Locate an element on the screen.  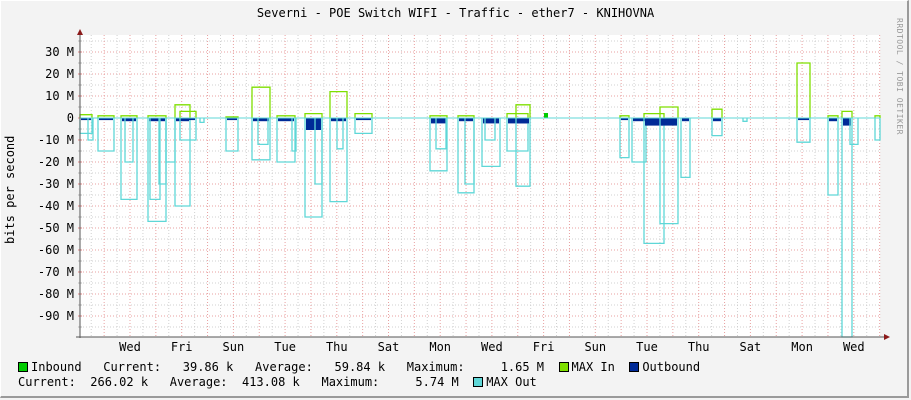
inbound-maximum: 1.65 M is located at coordinates (522, 367).